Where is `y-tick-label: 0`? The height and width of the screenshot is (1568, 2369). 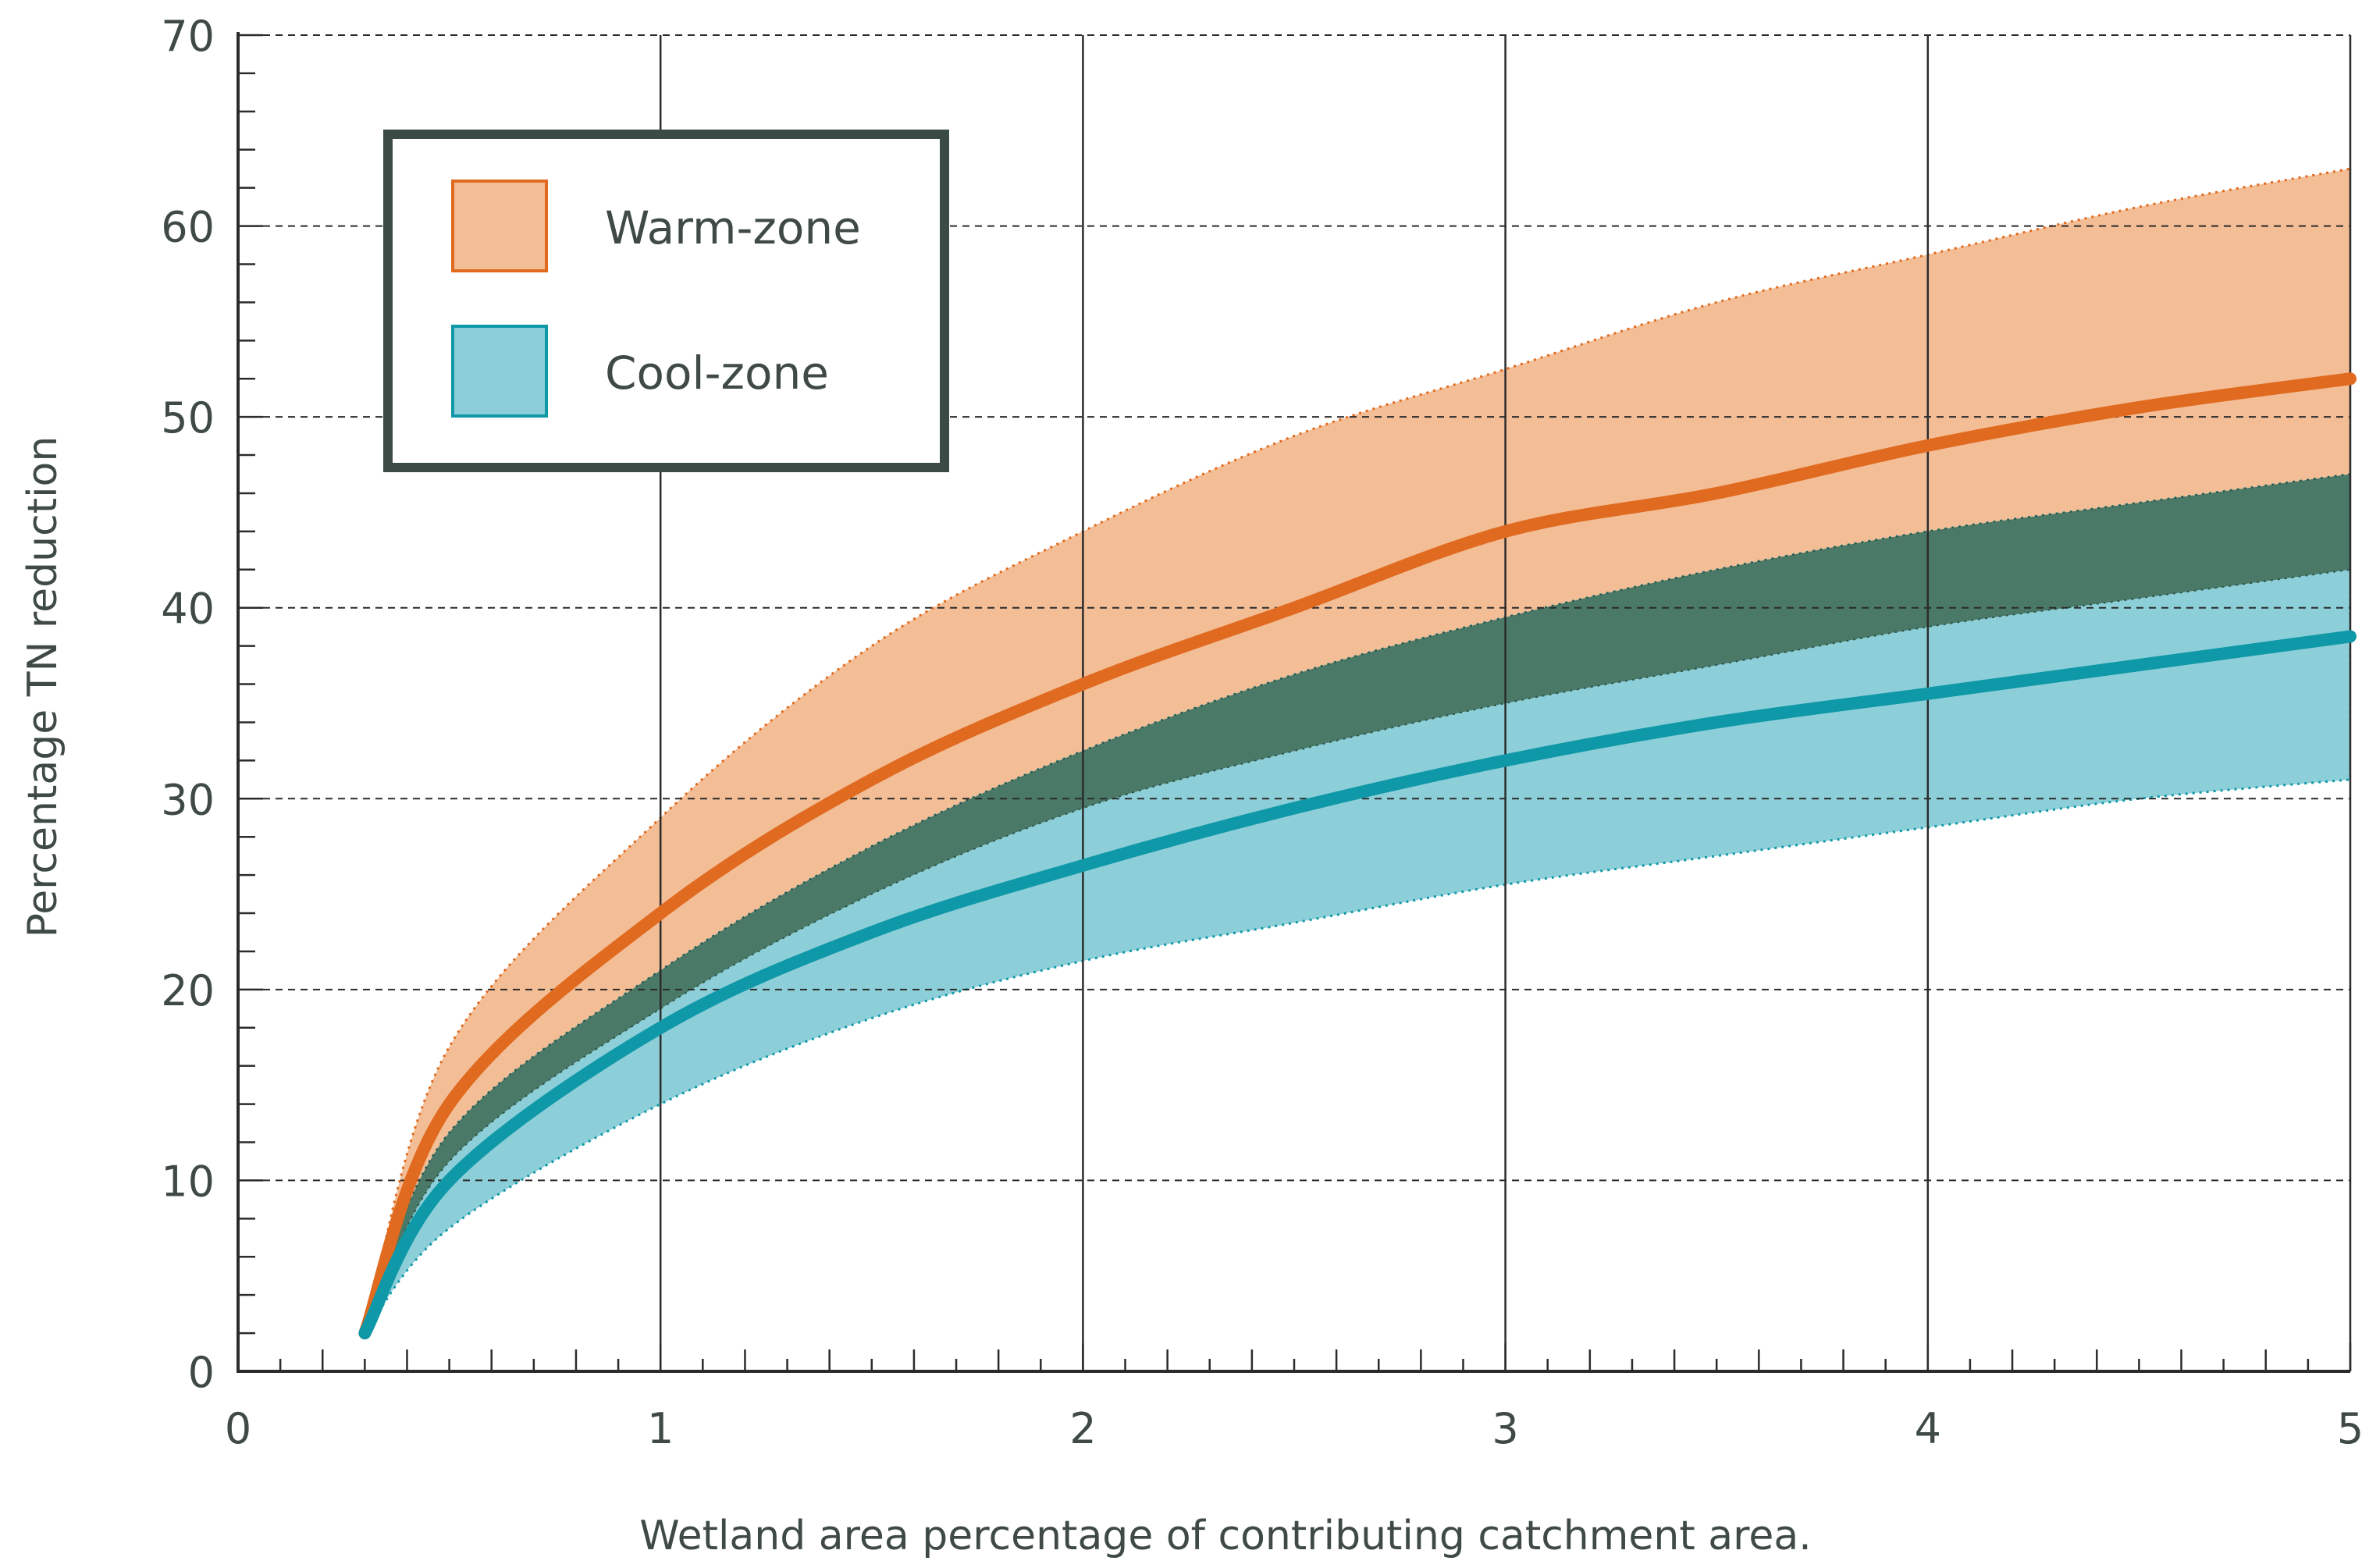 y-tick-label: 0 is located at coordinates (201, 1372).